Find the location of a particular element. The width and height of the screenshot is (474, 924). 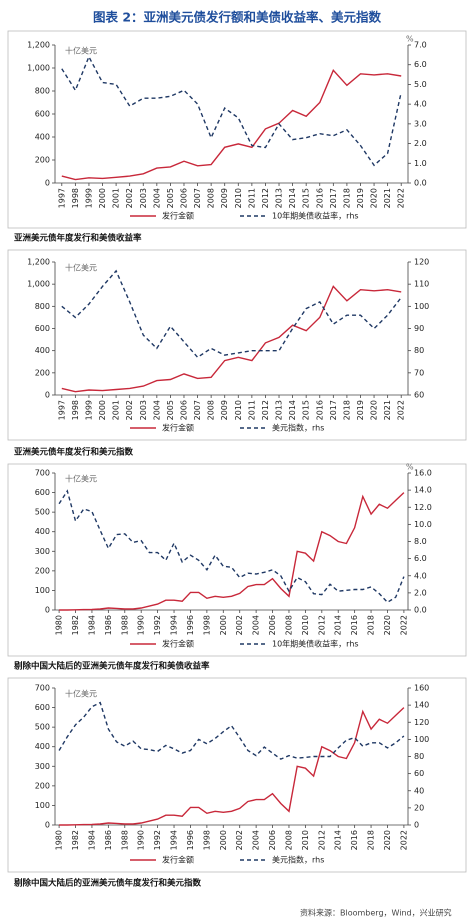

y2-tick-label: 14.0 is located at coordinates (423, 490).